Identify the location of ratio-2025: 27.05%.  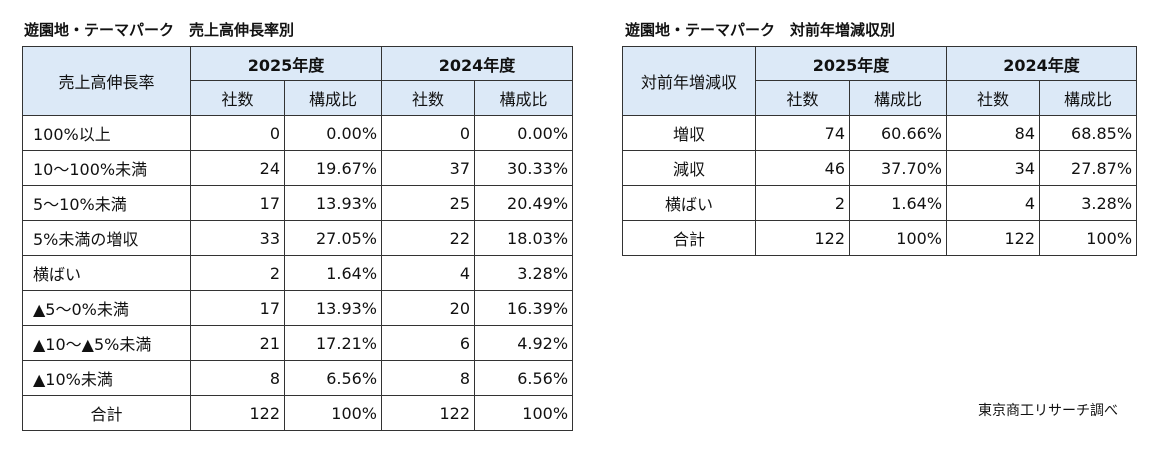
(333, 238).